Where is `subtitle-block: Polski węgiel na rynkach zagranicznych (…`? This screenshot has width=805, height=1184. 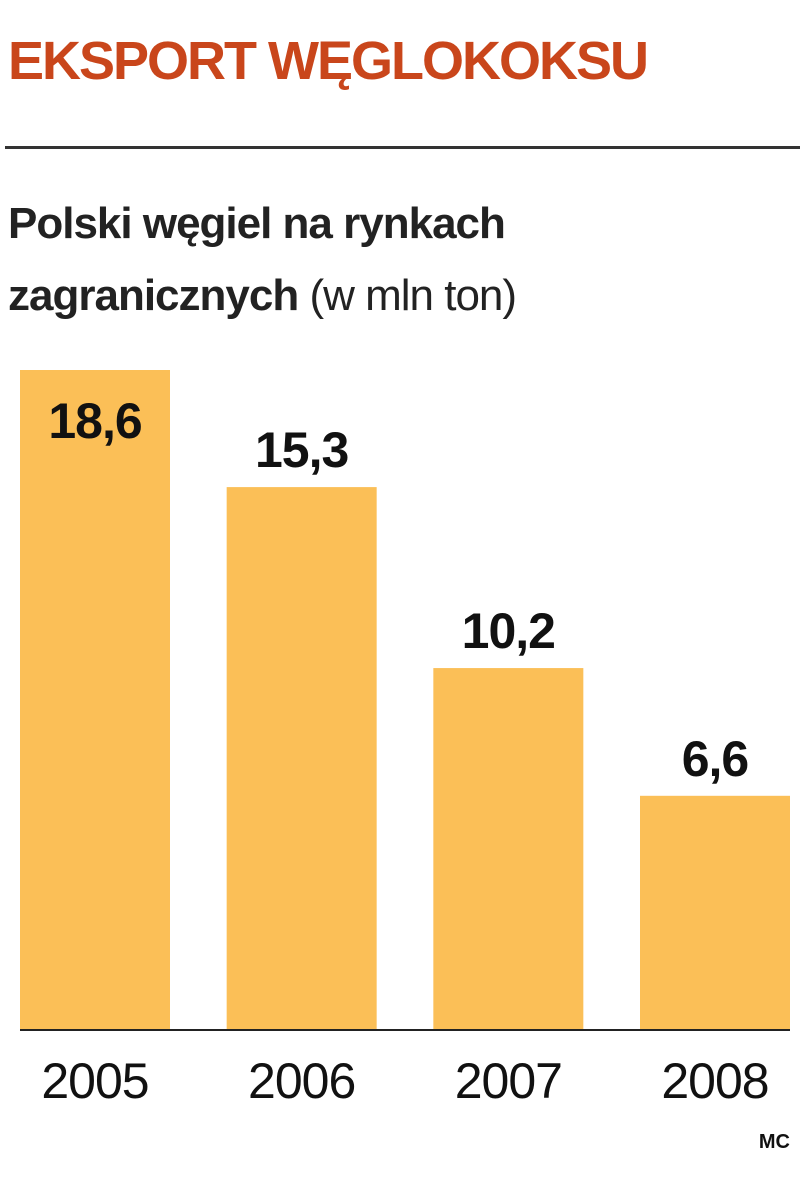
subtitle-block: Polski węgiel na rynkach zagranicznych (… is located at coordinates (328, 260).